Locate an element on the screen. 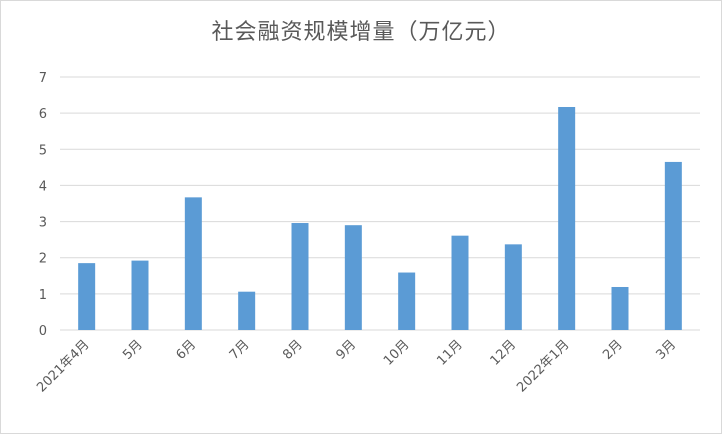  y-tick-label: 6 is located at coordinates (43, 114).